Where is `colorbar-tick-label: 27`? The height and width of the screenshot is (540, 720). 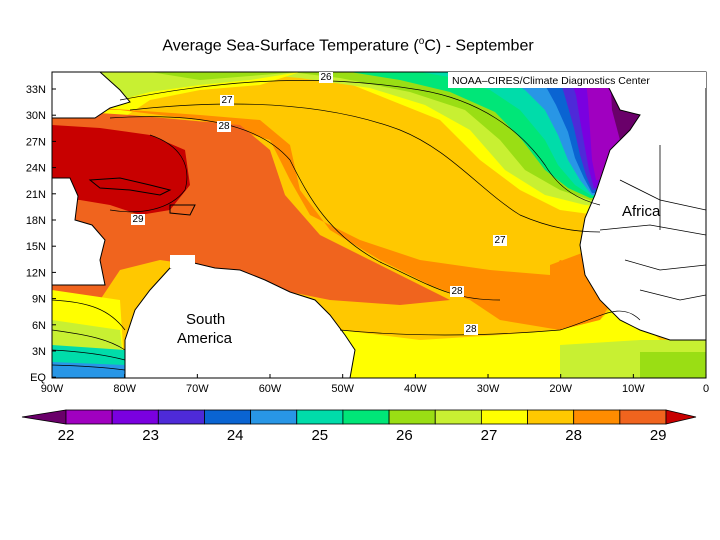
colorbar-tick-label: 27 is located at coordinates (489, 435).